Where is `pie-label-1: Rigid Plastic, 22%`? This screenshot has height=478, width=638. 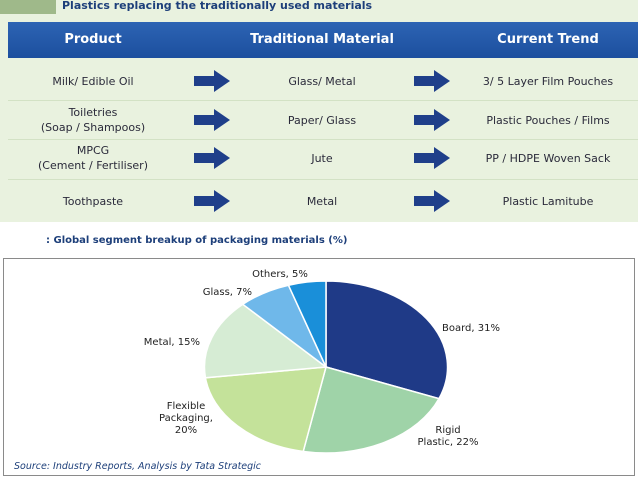
pie-label-1: Rigid Plastic, 22% is located at coordinates (448, 436).